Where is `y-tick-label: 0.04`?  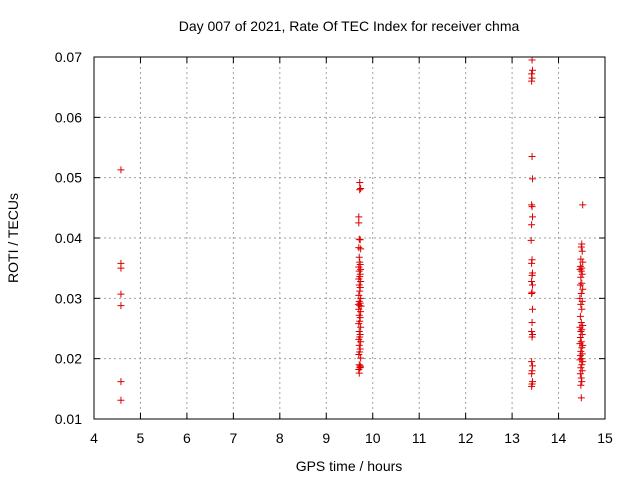 y-tick-label: 0.04 is located at coordinates (68, 238).